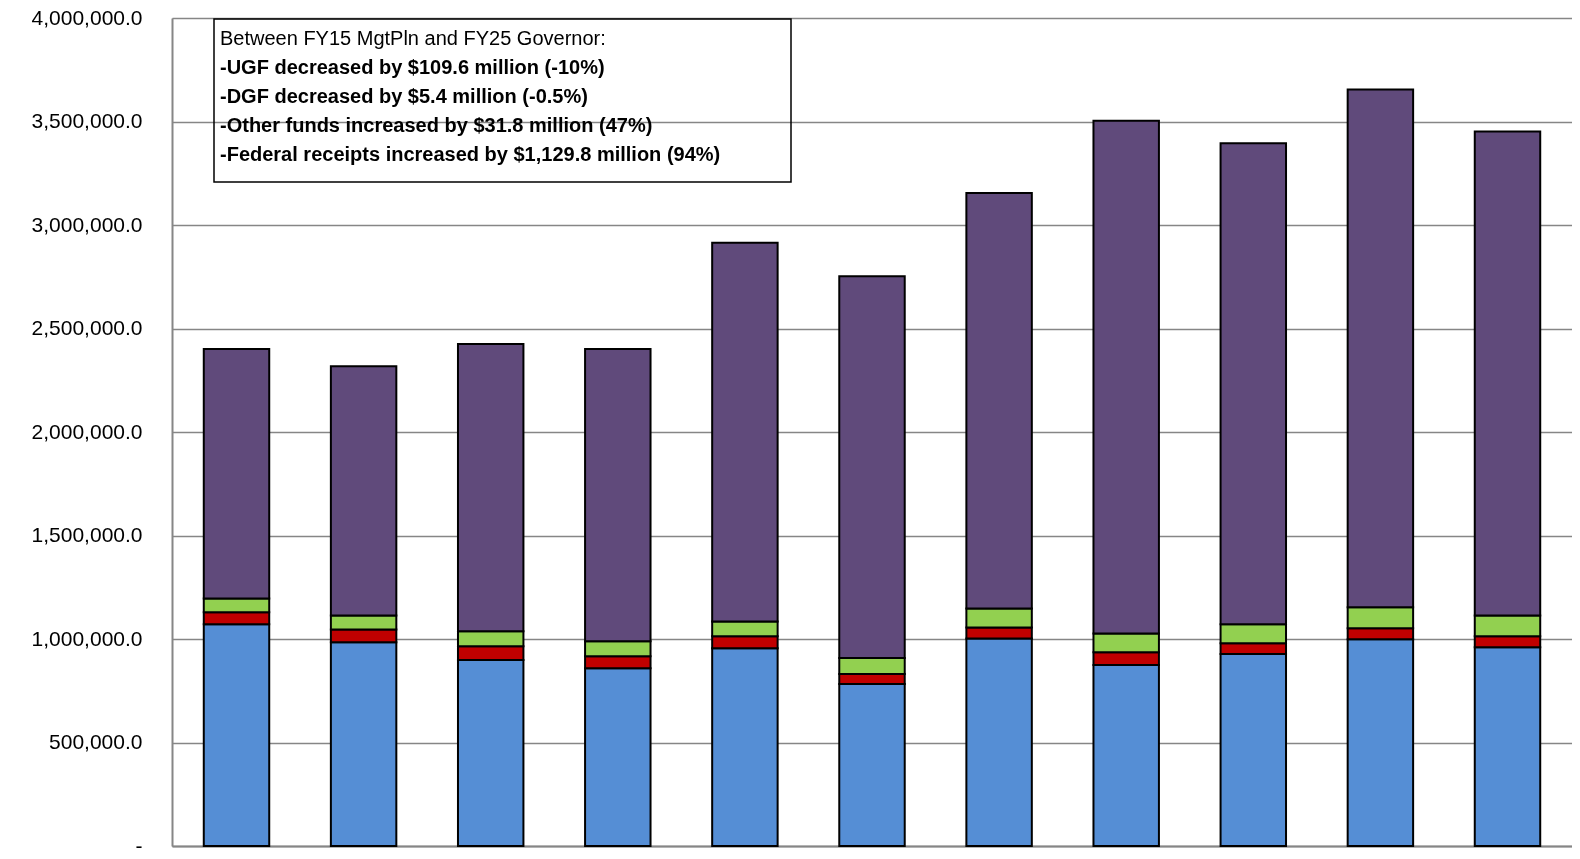  Describe the element at coordinates (87, 17) in the screenshot. I see `y-tick-label: 4,000,000.0` at that location.